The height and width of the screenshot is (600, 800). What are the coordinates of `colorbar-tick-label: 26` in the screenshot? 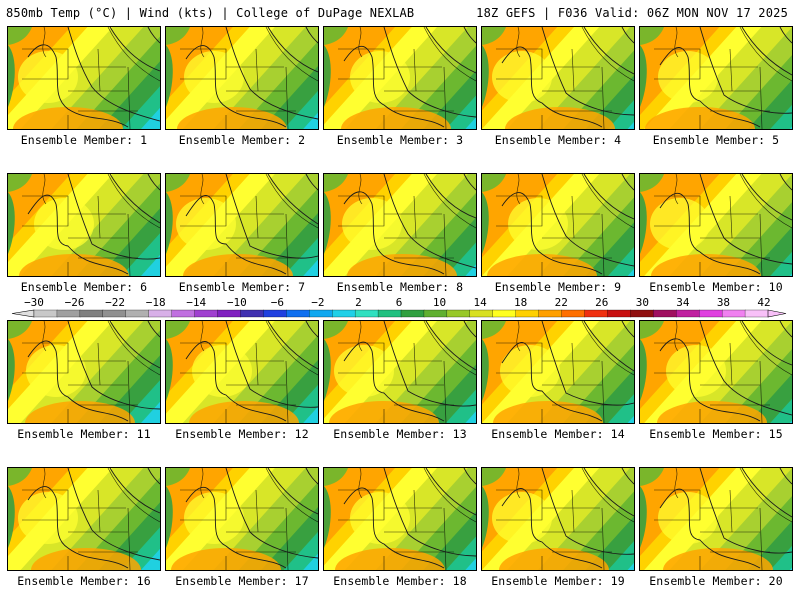 It's located at (602, 302).